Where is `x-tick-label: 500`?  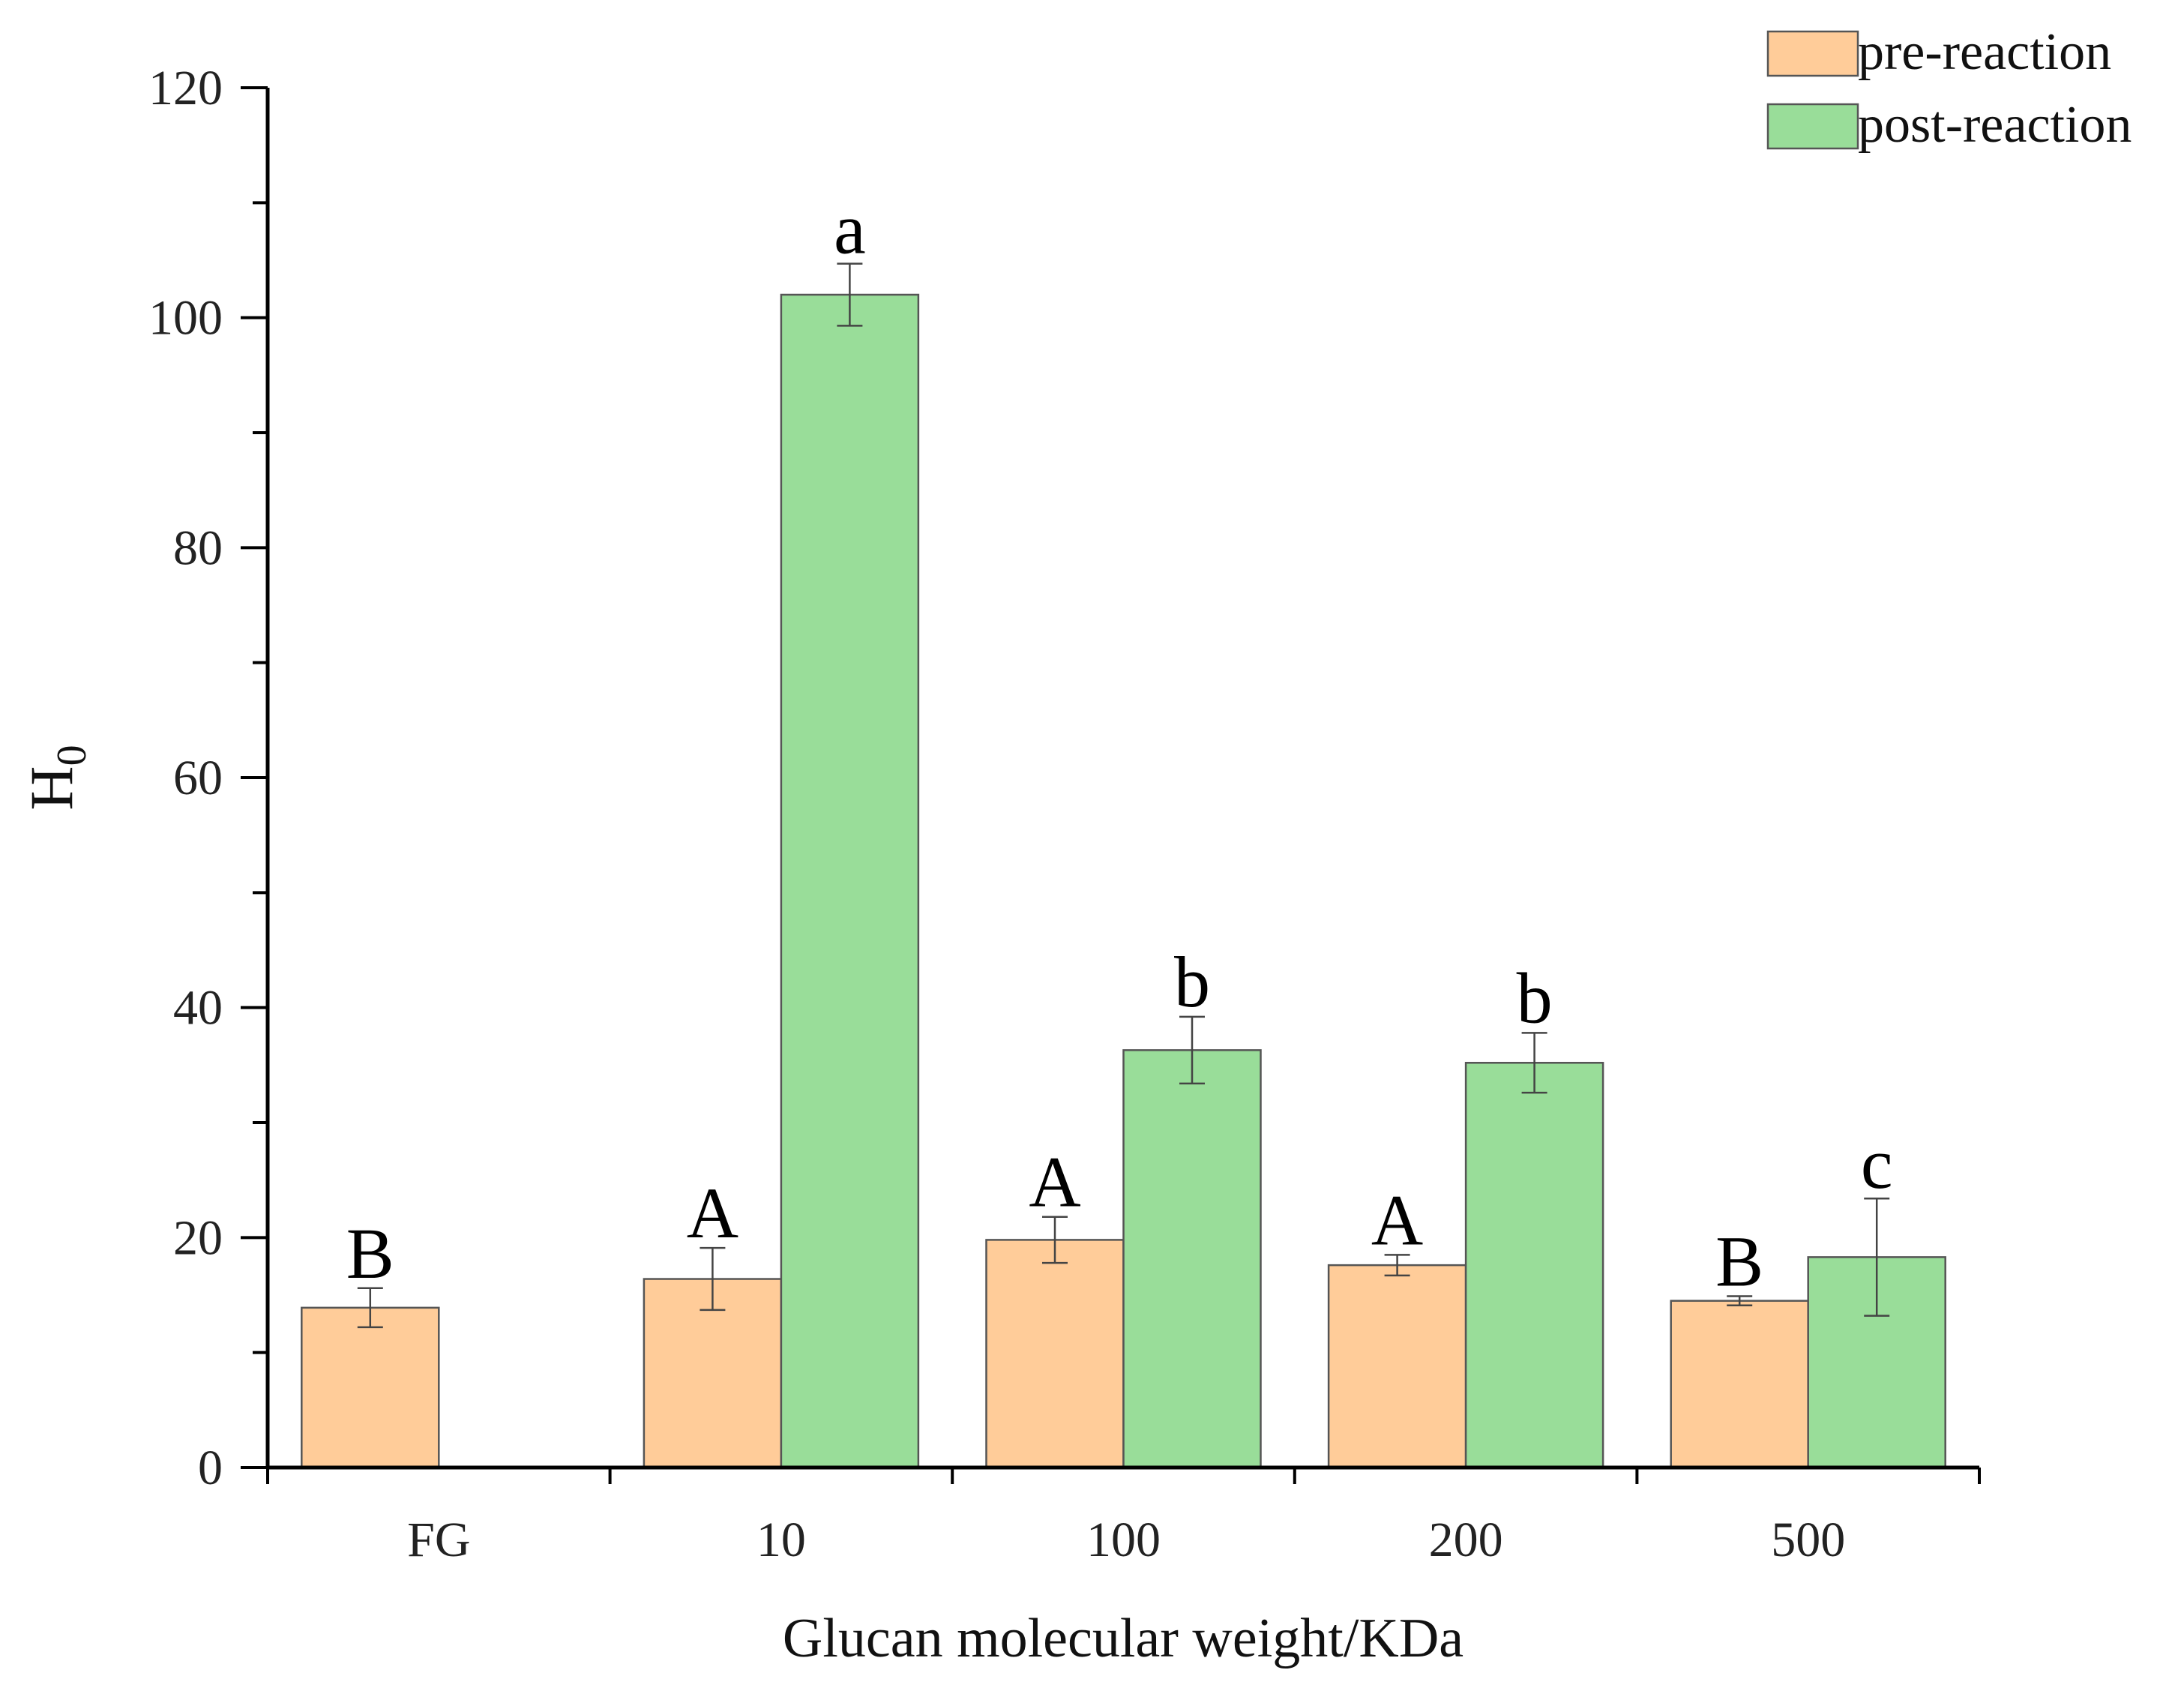
x-tick-label: 500 is located at coordinates (1808, 1540).